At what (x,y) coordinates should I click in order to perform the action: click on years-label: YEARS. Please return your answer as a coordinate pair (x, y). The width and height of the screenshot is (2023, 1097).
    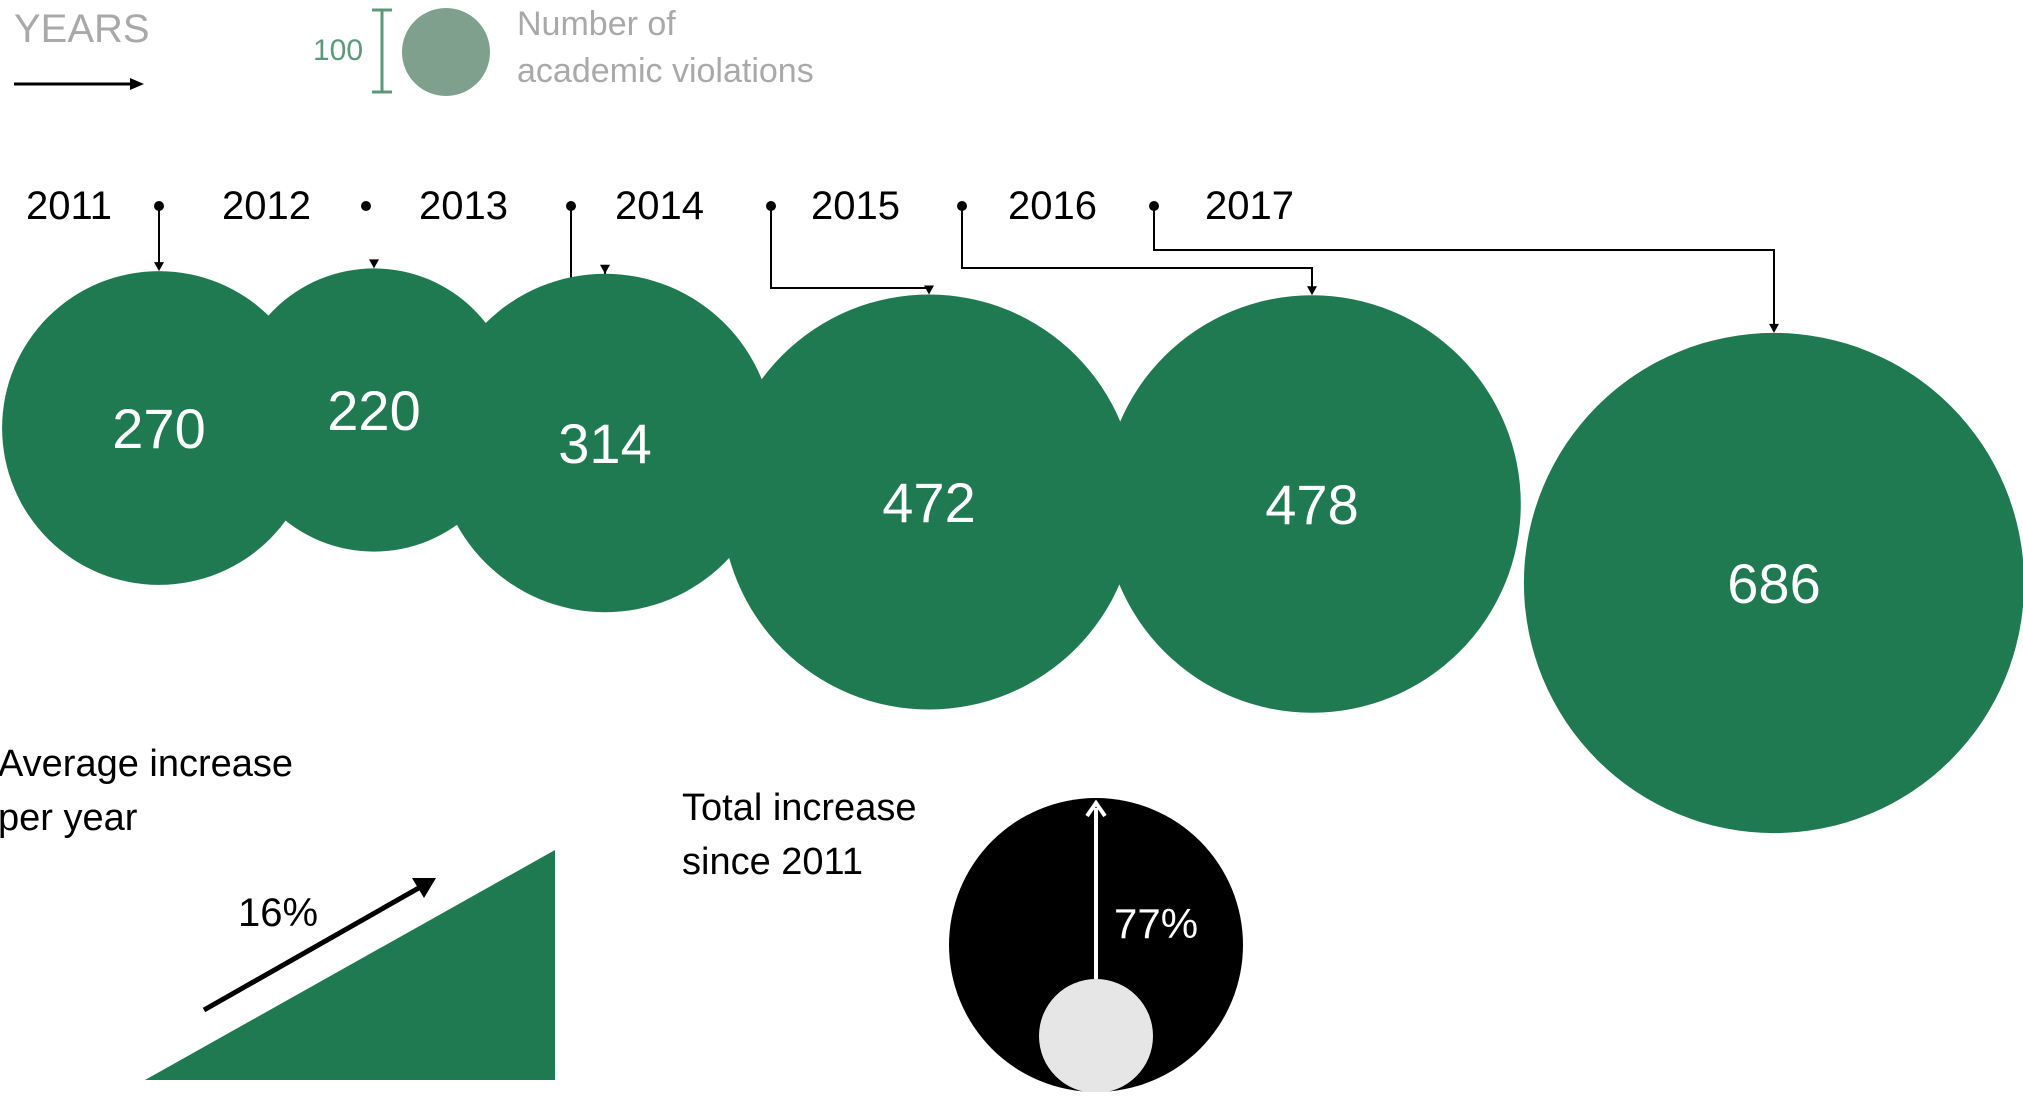
    Looking at the image, I should click on (82, 29).